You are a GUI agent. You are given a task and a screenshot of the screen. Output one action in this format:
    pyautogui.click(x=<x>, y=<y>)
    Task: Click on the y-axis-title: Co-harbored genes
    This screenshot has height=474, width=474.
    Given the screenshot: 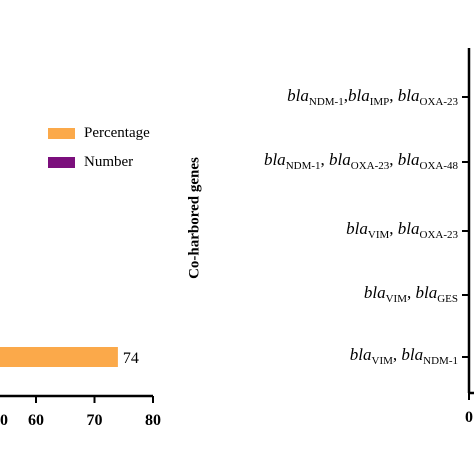 What is the action you would take?
    pyautogui.click(x=194, y=218)
    